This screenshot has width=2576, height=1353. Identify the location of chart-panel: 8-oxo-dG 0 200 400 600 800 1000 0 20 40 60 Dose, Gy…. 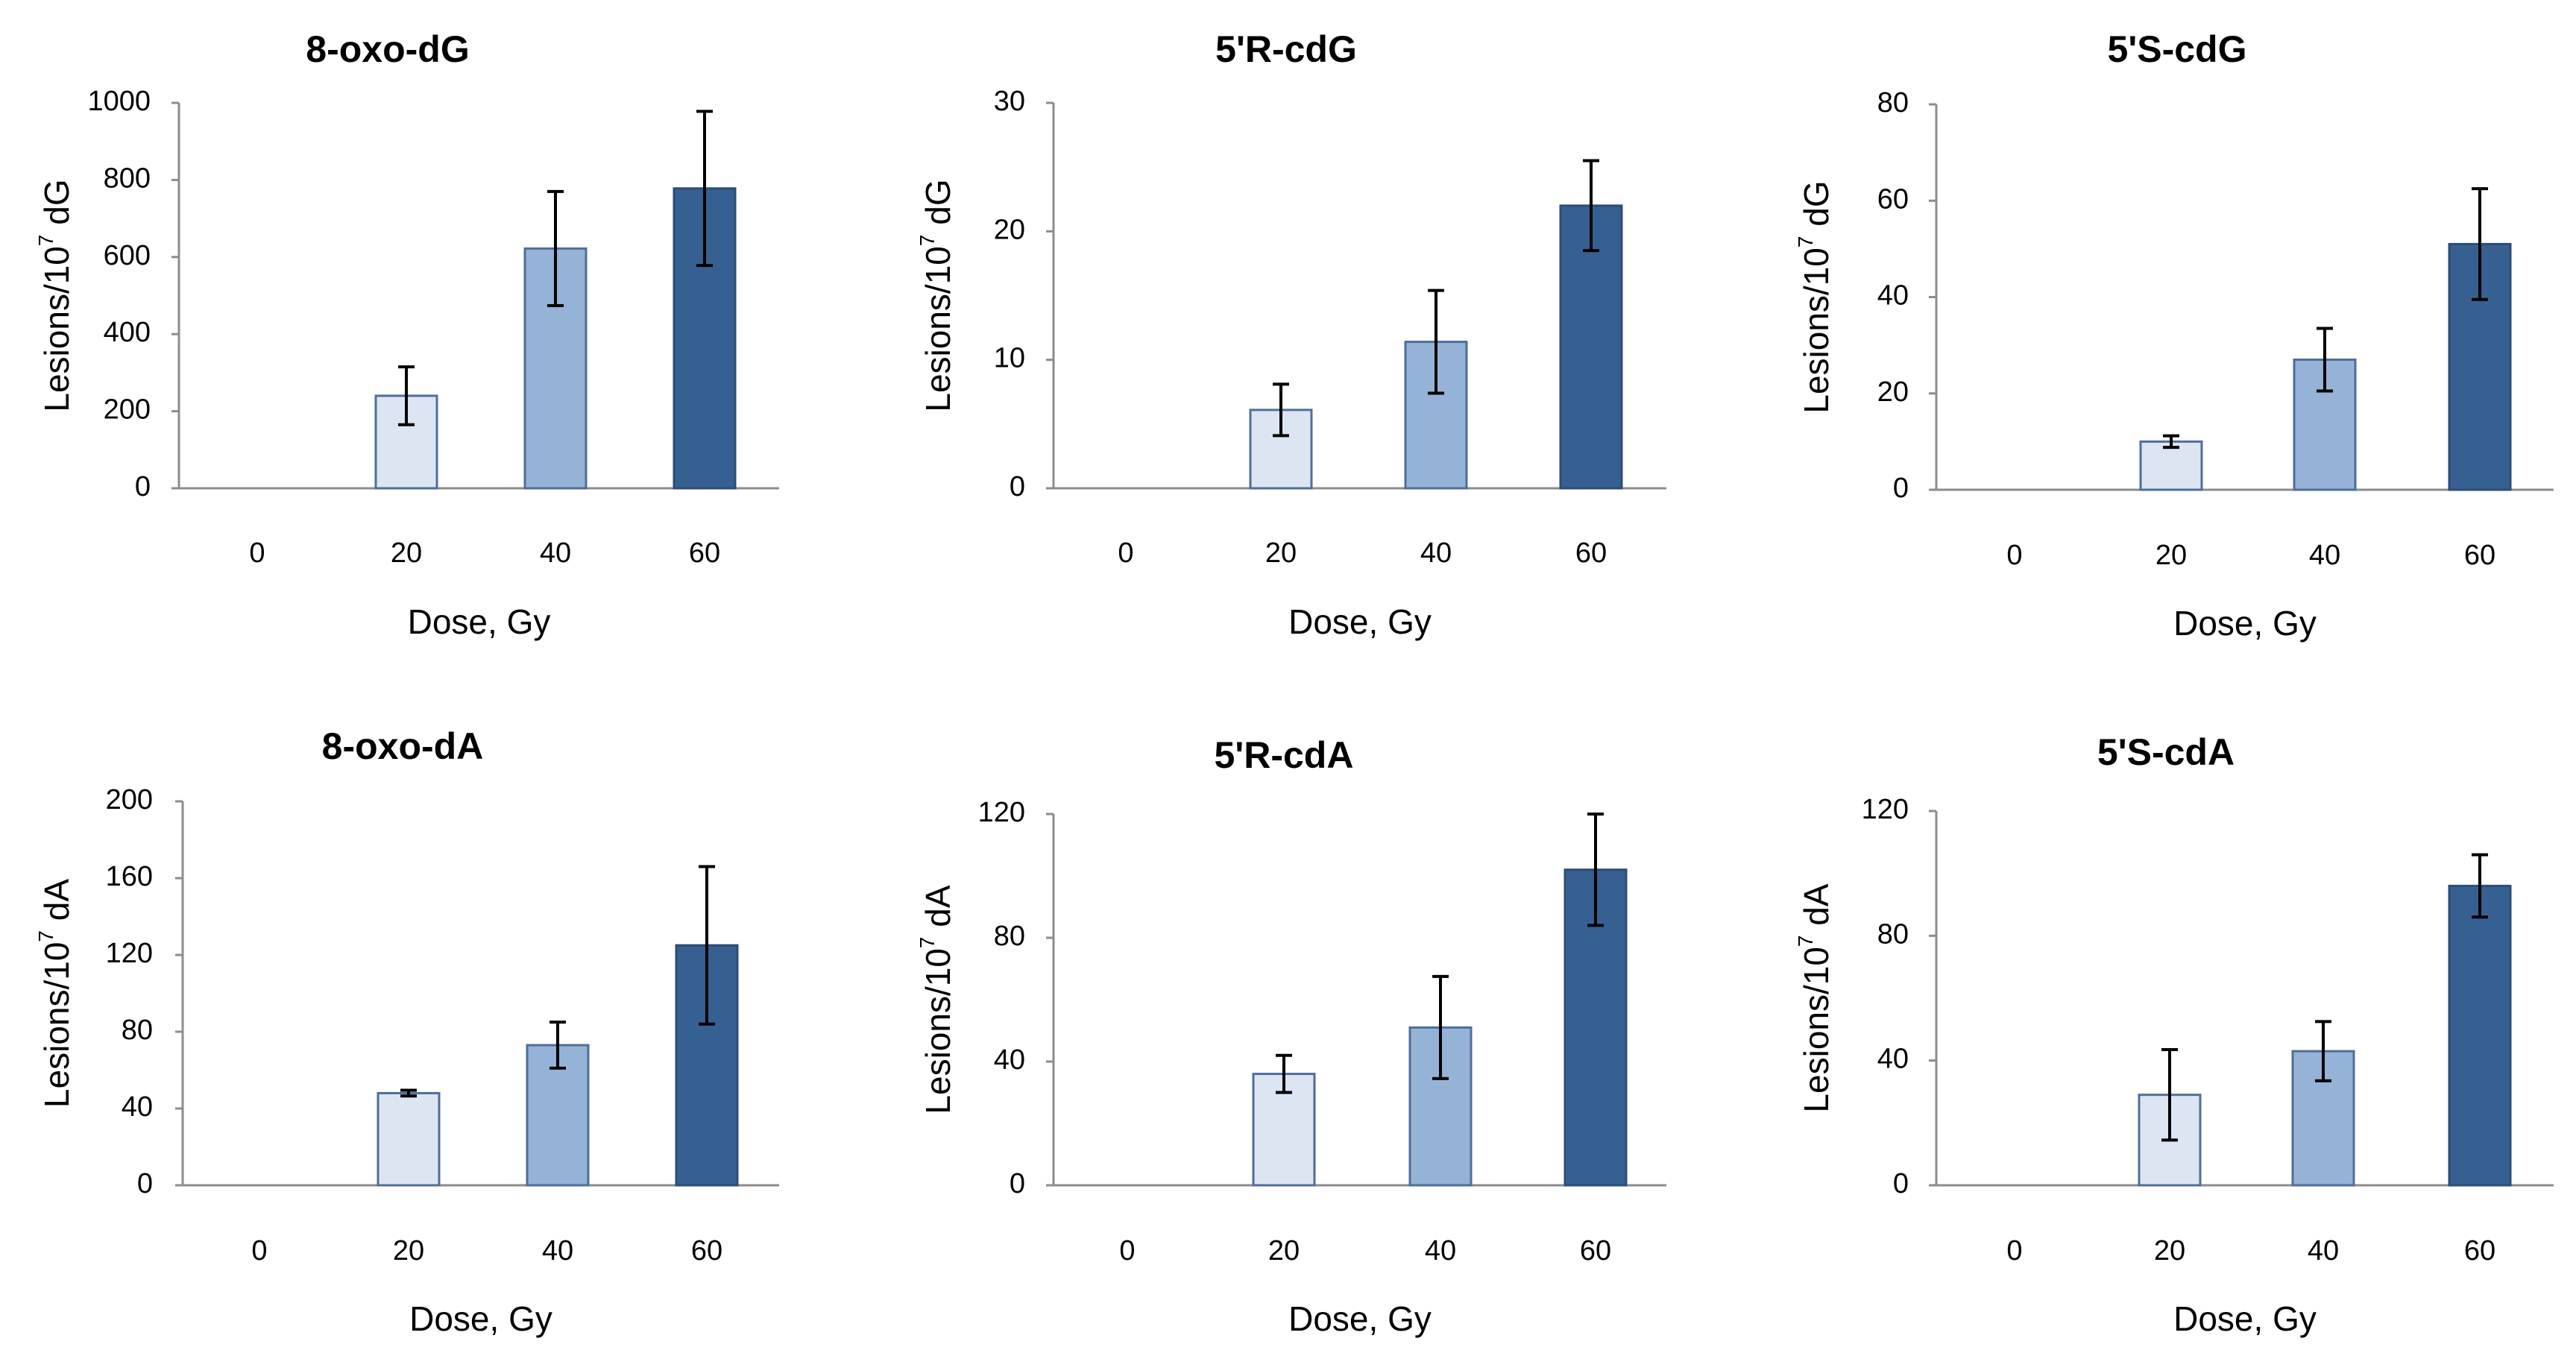
(407, 335).